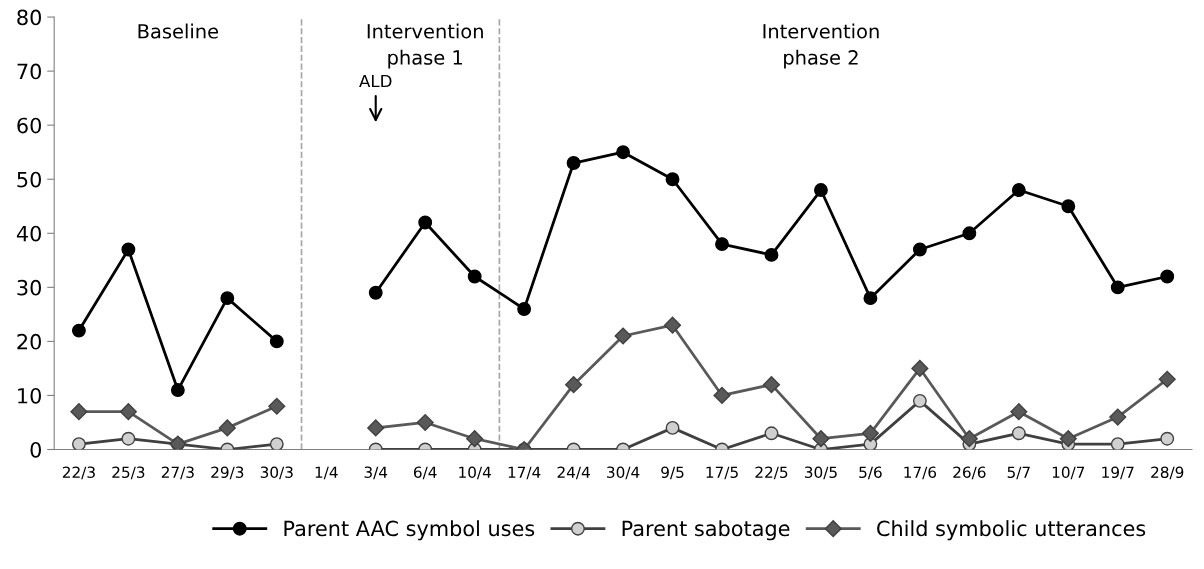 This screenshot has width=1204, height=569. What do you see at coordinates (573, 473) in the screenshot?
I see `x-tick-label: 24/4` at bounding box center [573, 473].